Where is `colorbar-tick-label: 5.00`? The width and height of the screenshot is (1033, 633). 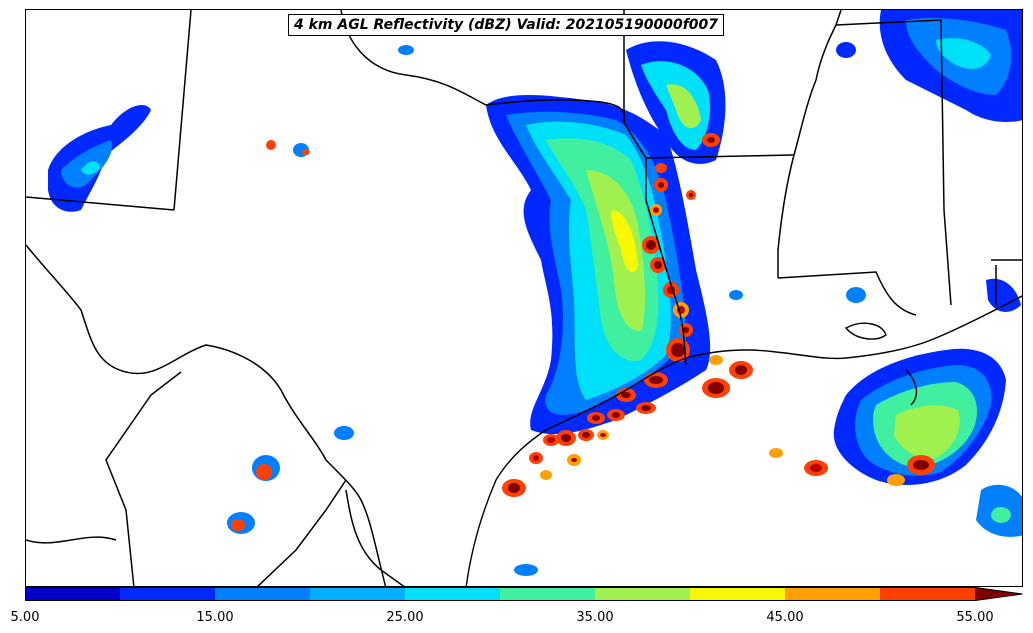
colorbar-tick-label: 5.00 is located at coordinates (25, 617).